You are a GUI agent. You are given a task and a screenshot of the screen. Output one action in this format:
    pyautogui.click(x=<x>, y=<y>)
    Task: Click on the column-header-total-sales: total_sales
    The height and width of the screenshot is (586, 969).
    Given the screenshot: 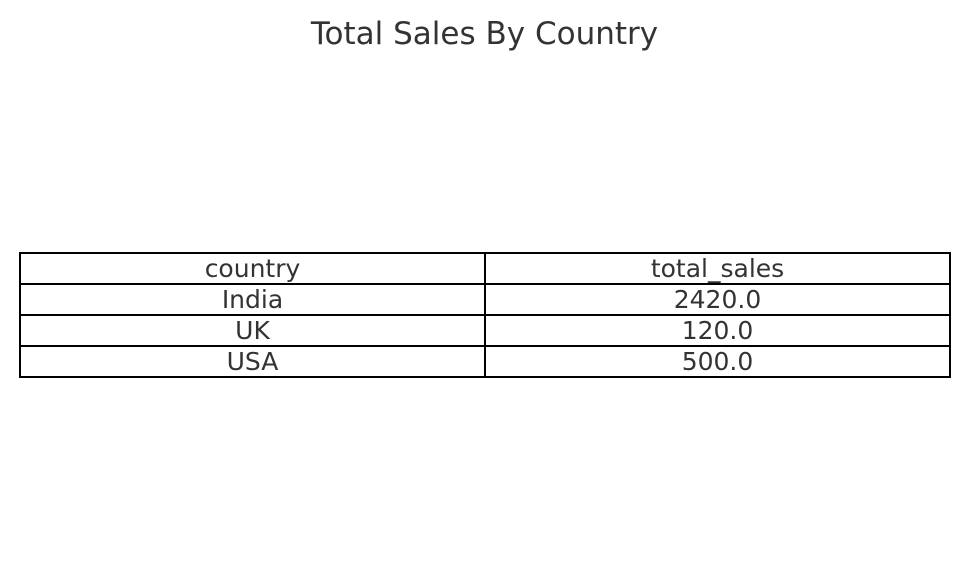 What is the action you would take?
    pyautogui.click(x=717, y=268)
    